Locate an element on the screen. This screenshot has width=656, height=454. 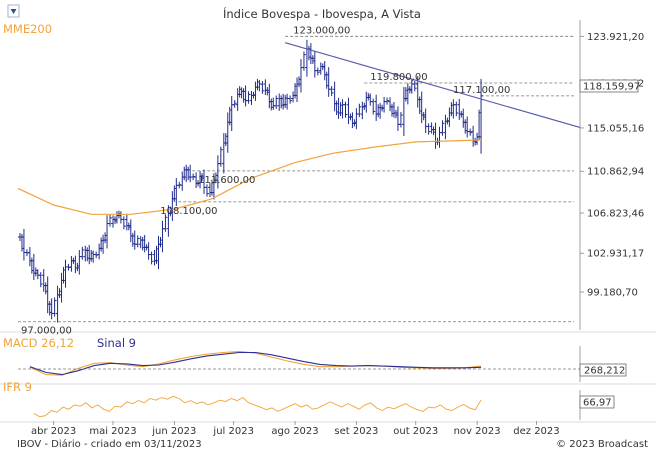
x-tick-label: set 2023 is located at coordinates (356, 431).